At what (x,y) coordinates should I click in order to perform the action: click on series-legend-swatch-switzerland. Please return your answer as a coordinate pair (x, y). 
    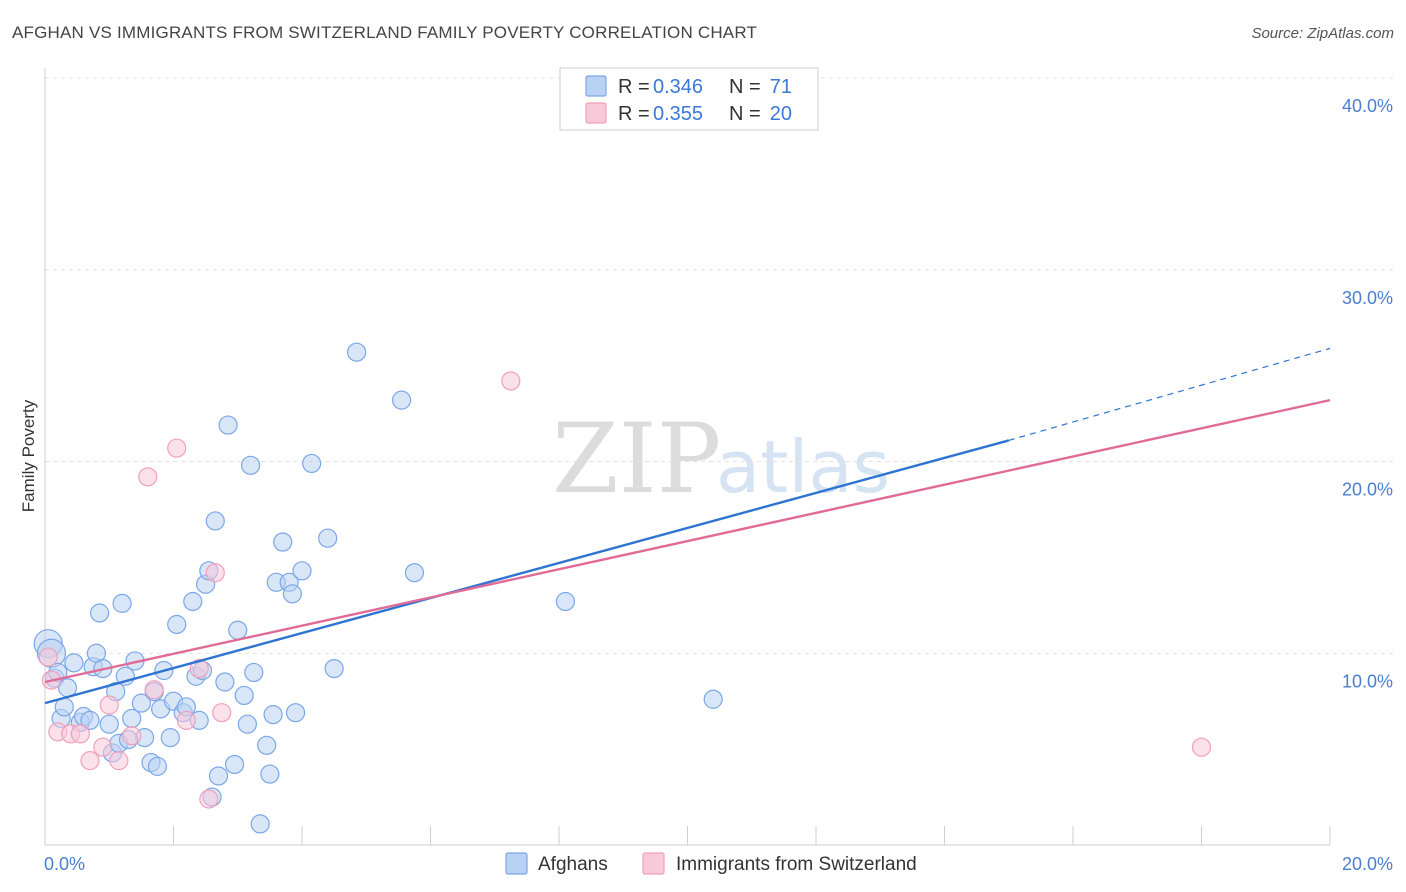
    Looking at the image, I should click on (653, 863).